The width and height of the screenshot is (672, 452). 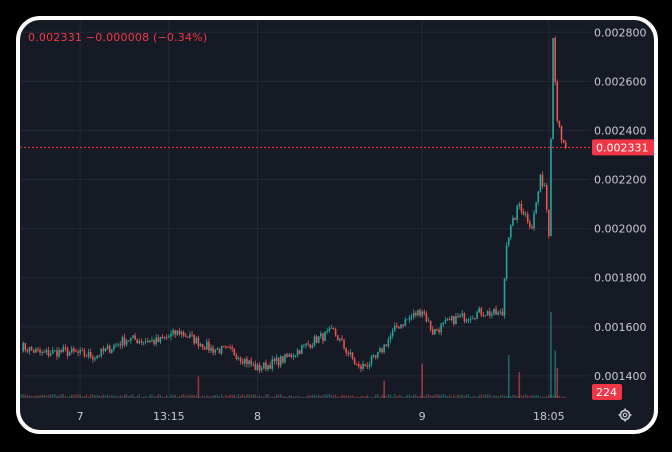 I want to click on y-tick-label: 0.001600, so click(x=620, y=327).